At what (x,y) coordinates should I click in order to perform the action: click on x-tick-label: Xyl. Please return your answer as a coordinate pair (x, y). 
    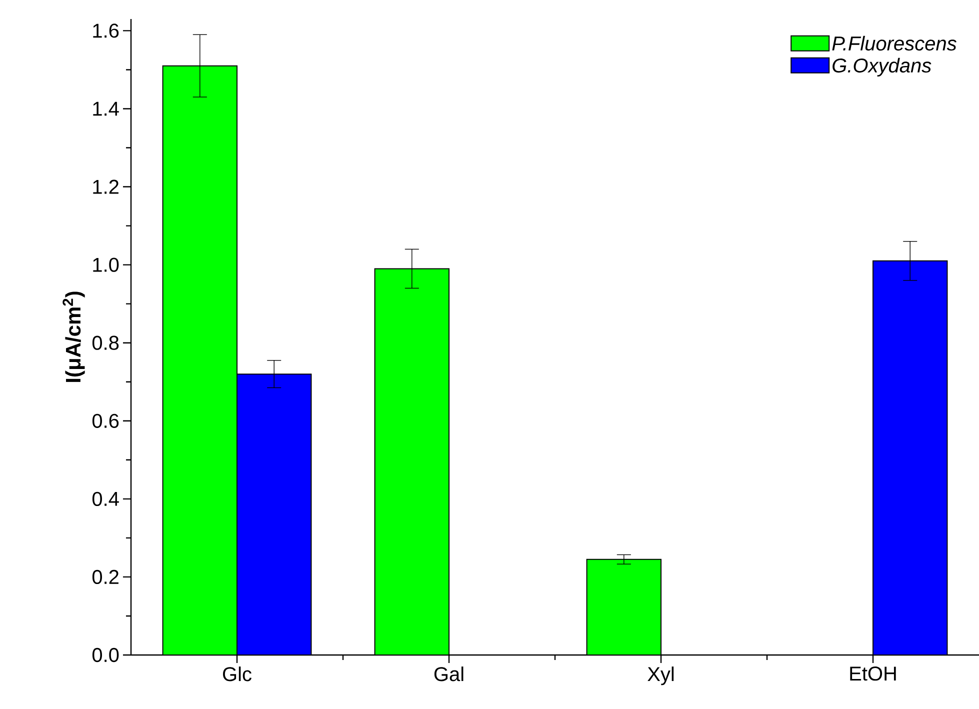
    Looking at the image, I should click on (661, 676).